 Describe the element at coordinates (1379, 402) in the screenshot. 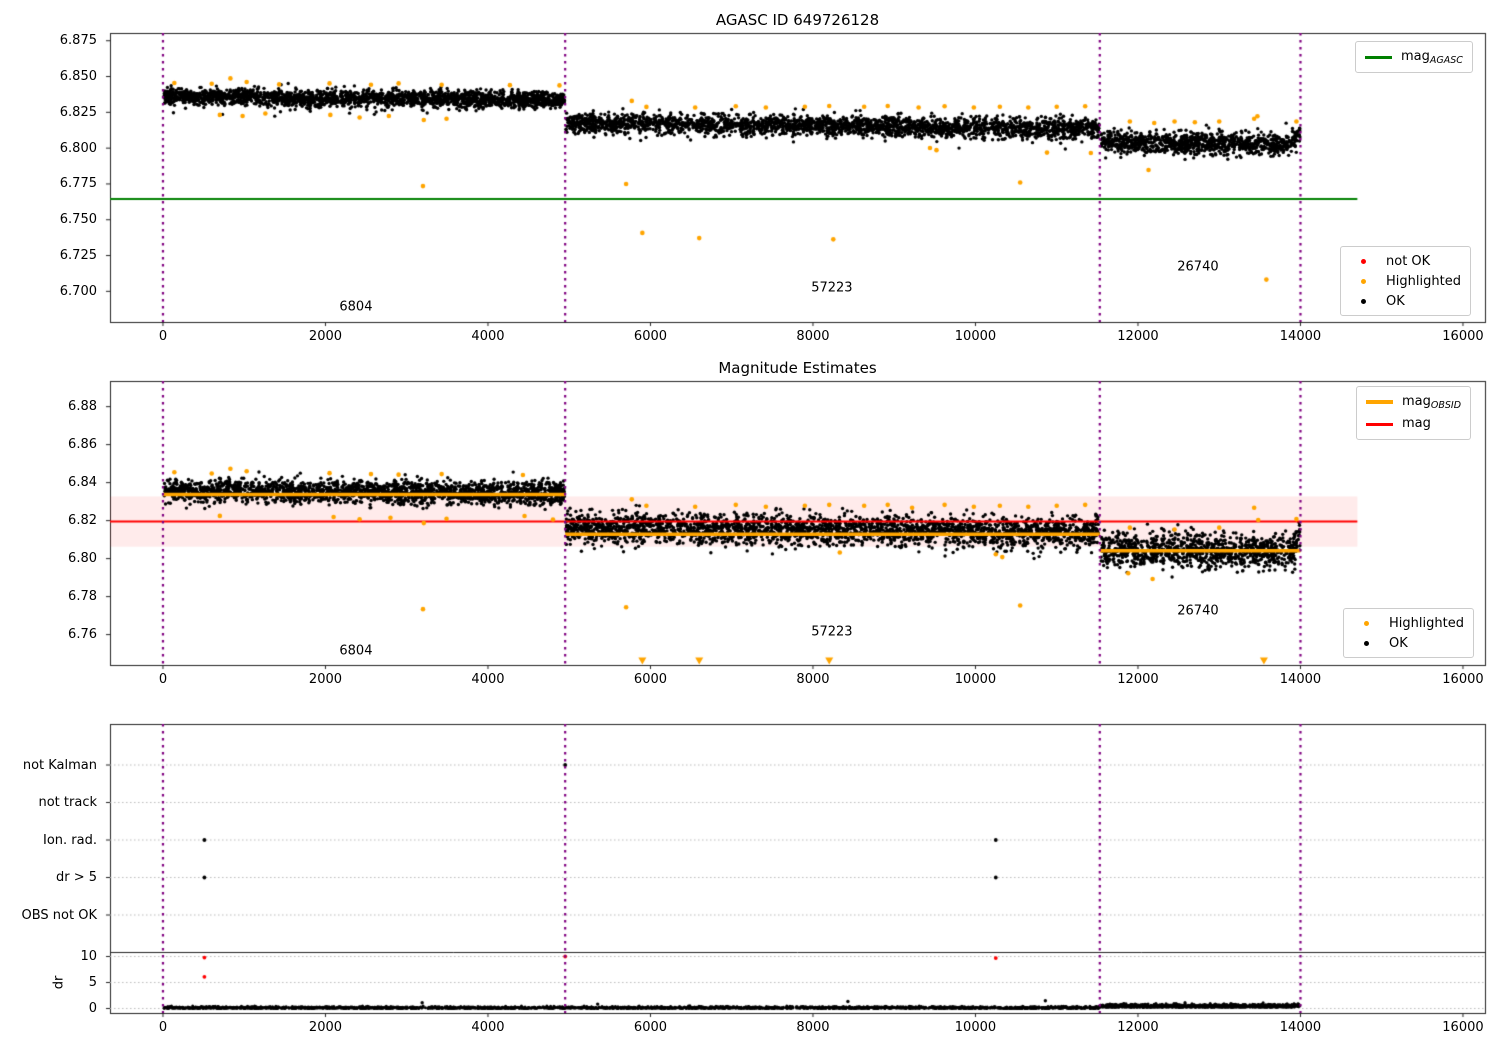

I see `orange-line-sample` at that location.